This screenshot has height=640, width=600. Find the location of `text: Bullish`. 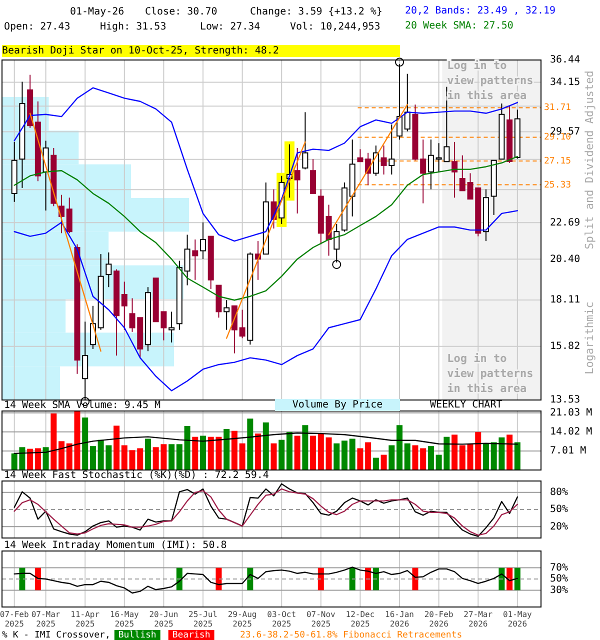

text: Bullish is located at coordinates (137, 635).